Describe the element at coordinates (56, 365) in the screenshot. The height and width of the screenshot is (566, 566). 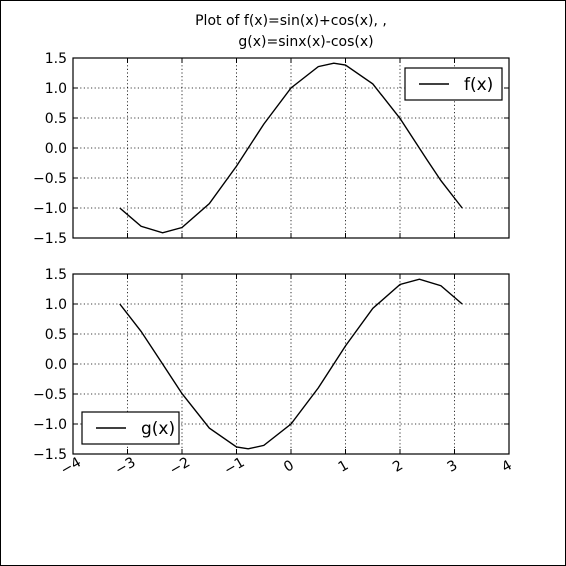
I see `subplot-2-ytick-label: 0.0` at that location.